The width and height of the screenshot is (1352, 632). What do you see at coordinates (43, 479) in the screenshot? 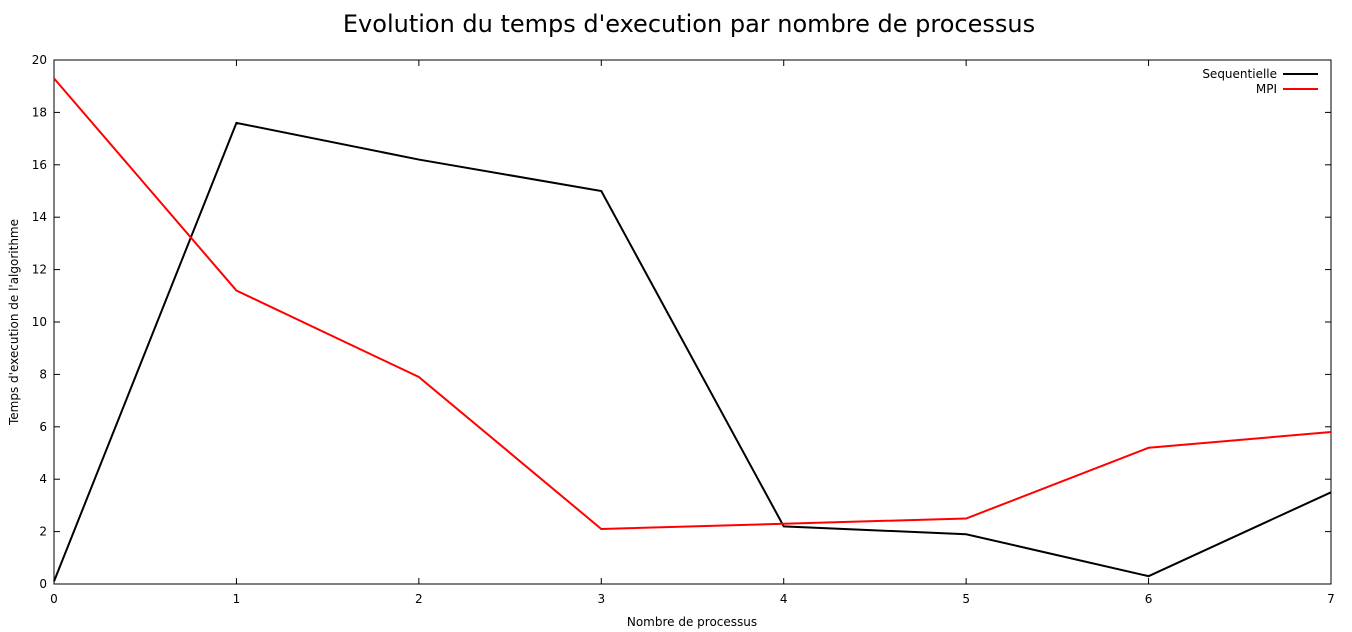
I see `y-tick-label: 4` at bounding box center [43, 479].